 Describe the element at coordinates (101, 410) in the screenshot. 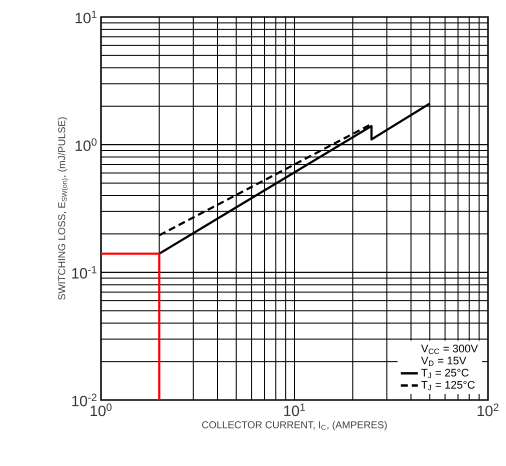

I see `x-tick-label: 10$^{0}$` at that location.